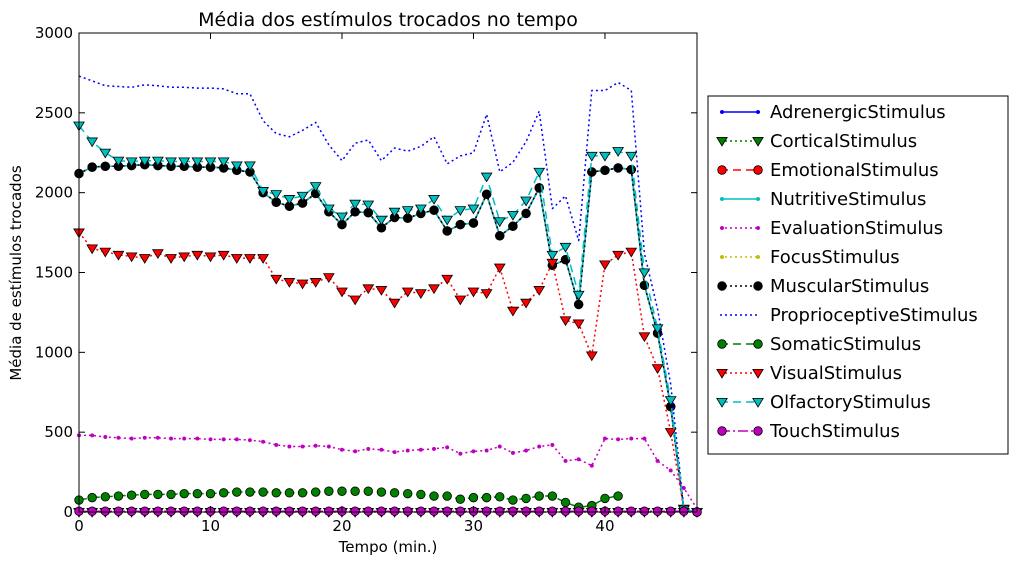  What do you see at coordinates (822, 199) in the screenshot?
I see `legend-item-NutritiveStimulus: NutritiveStimulus` at bounding box center [822, 199].